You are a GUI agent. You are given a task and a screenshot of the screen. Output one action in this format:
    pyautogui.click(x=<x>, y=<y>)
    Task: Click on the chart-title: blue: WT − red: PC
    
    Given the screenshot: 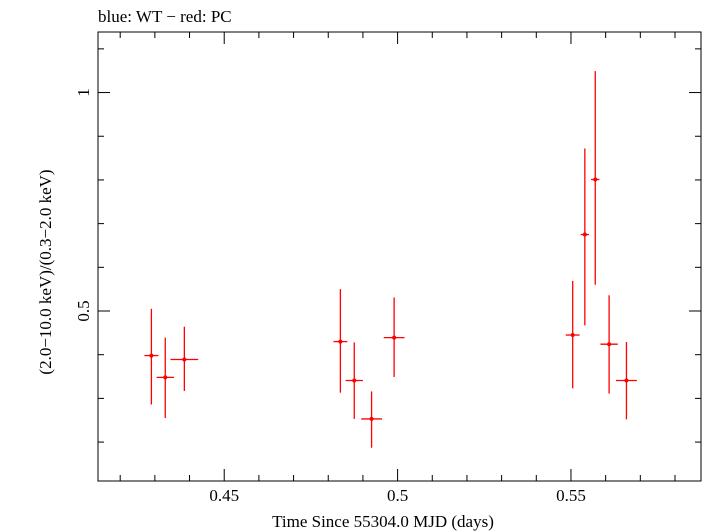 What is the action you would take?
    pyautogui.click(x=165, y=16)
    